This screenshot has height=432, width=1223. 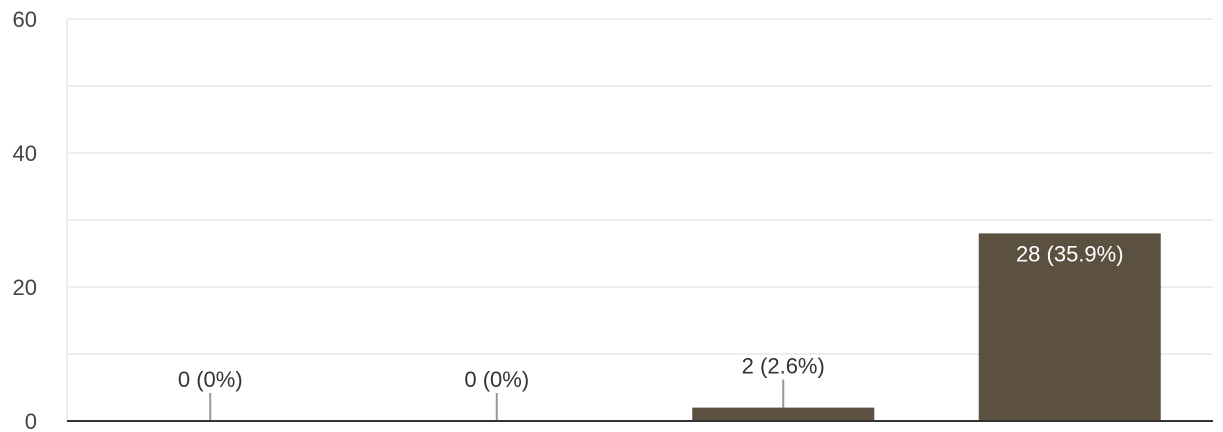 I want to click on y-tick-label: 40, so click(x=25, y=153).